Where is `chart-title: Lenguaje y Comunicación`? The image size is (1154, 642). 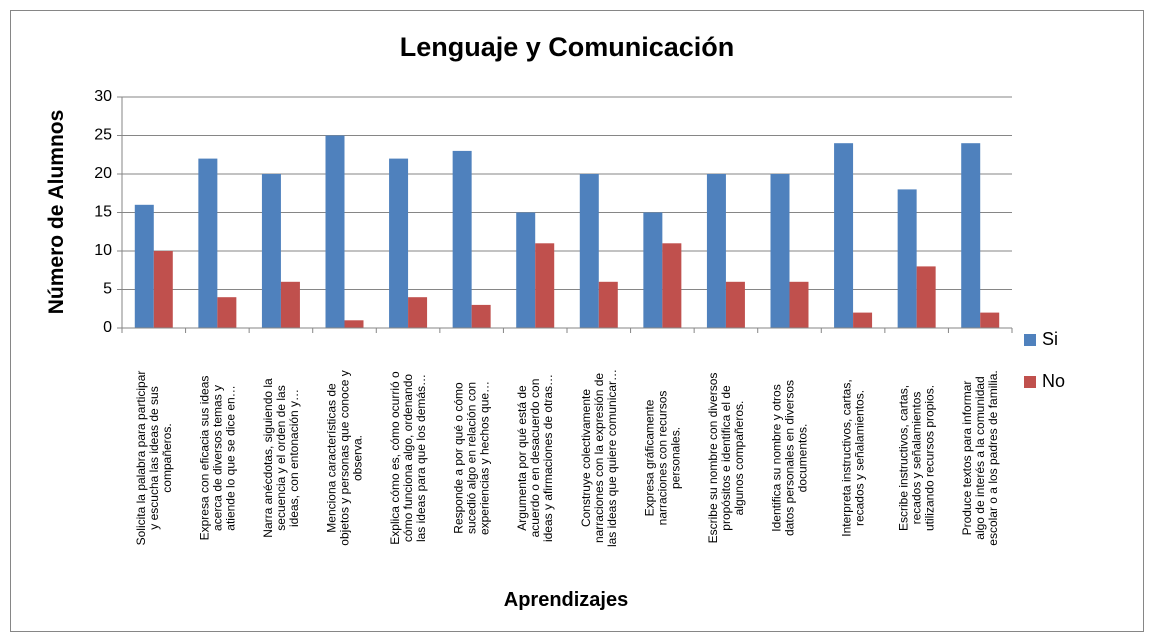 chart-title: Lenguaje y Comunicación is located at coordinates (567, 47).